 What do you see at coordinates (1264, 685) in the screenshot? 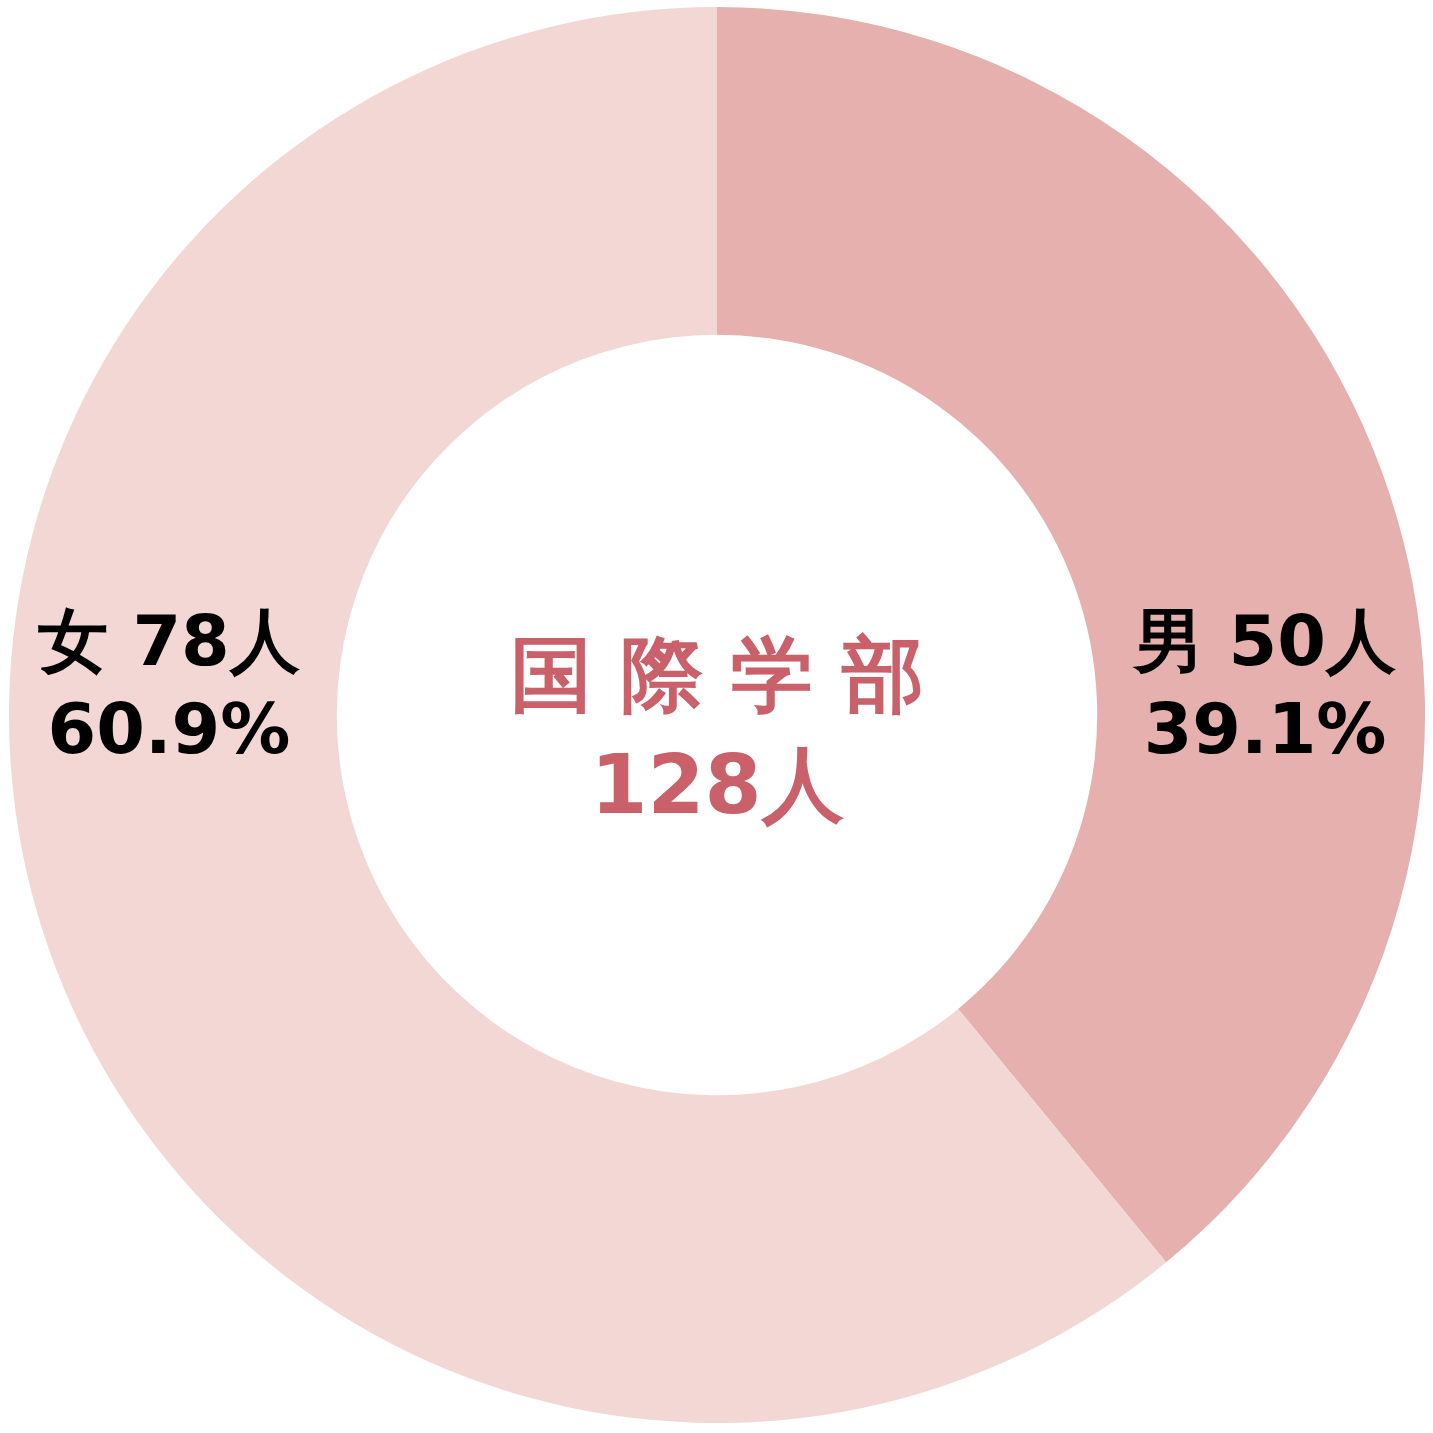
I see `slice-label: 男 50人 39.1%` at bounding box center [1264, 685].